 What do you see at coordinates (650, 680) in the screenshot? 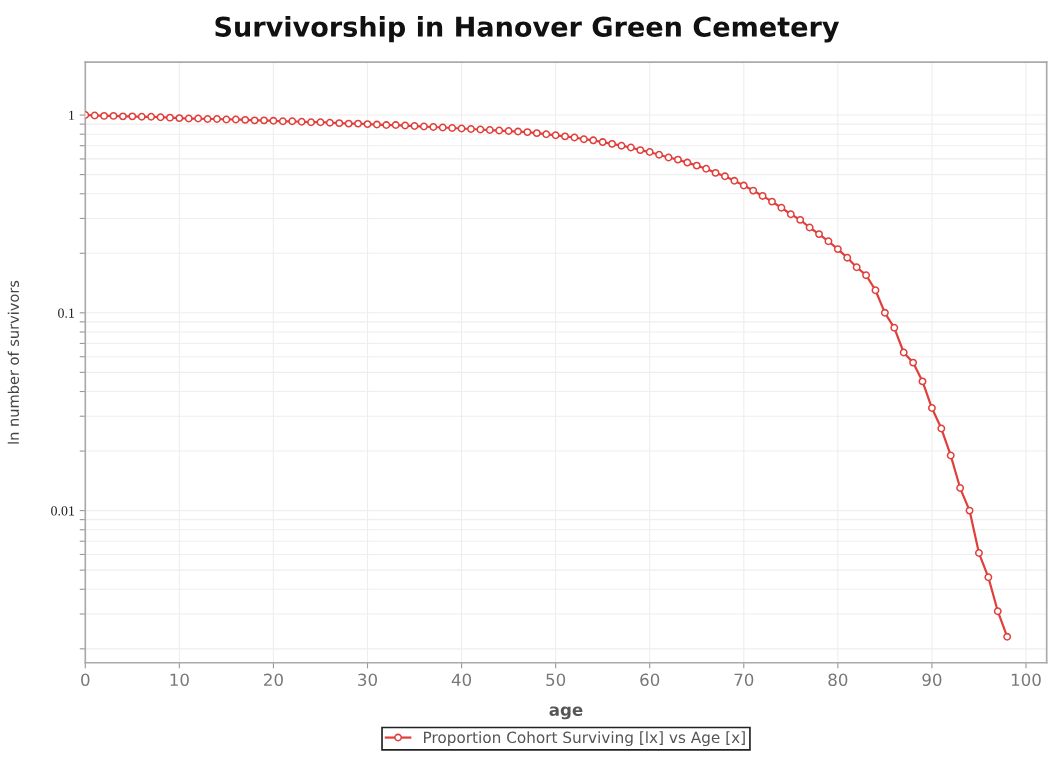
I see `x-tick-label: 60` at bounding box center [650, 680].